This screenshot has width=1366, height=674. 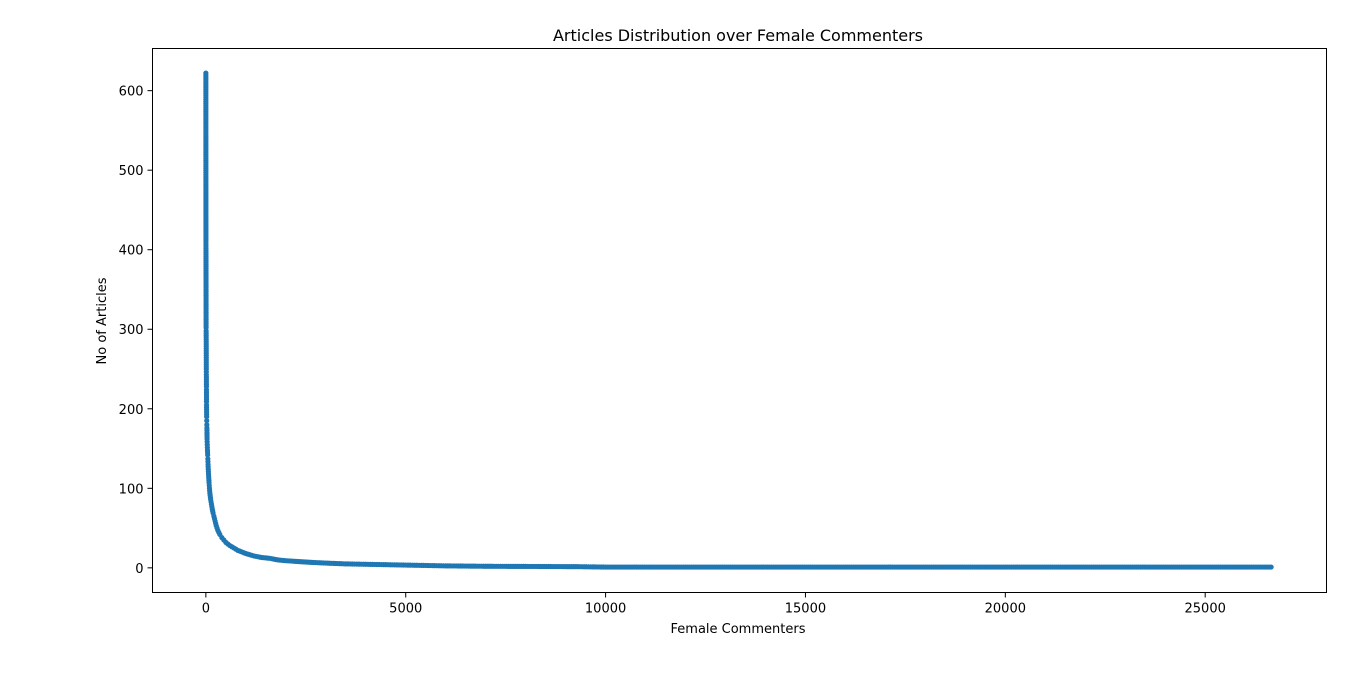 I want to click on y-tick-label: 300, so click(x=131, y=330).